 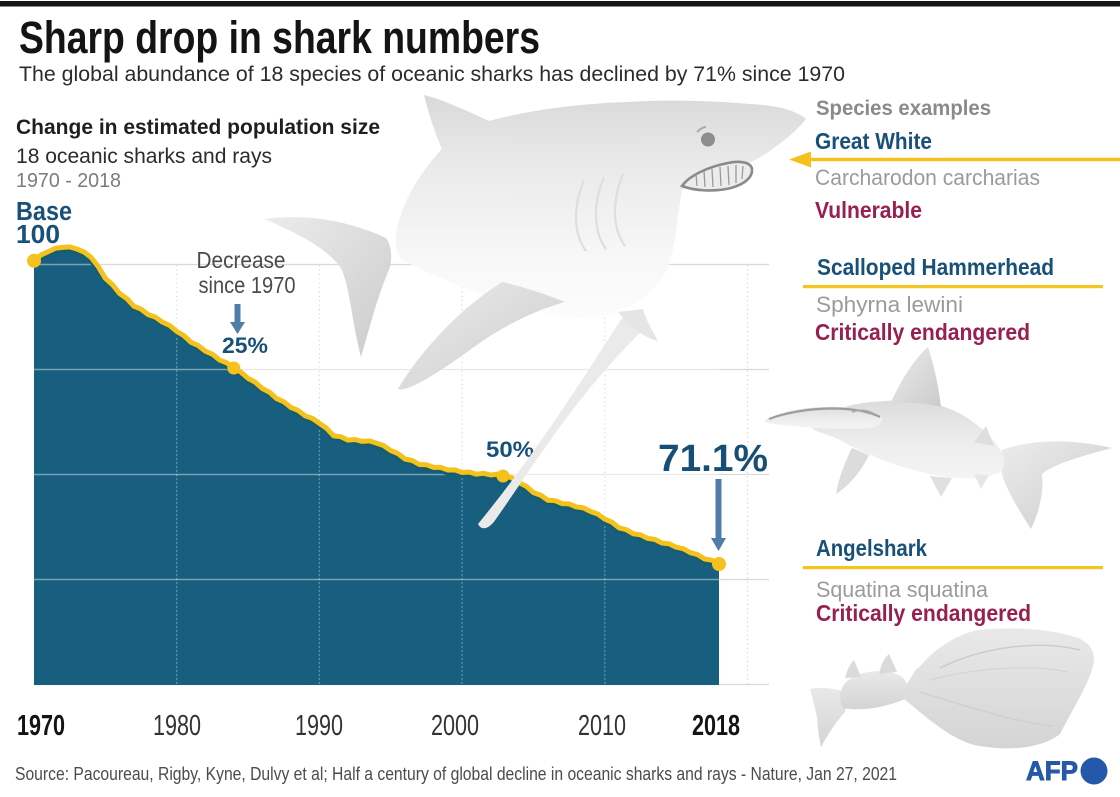 What do you see at coordinates (144, 156) in the screenshot?
I see `svg-text: 18 oceanic sharks and rays` at bounding box center [144, 156].